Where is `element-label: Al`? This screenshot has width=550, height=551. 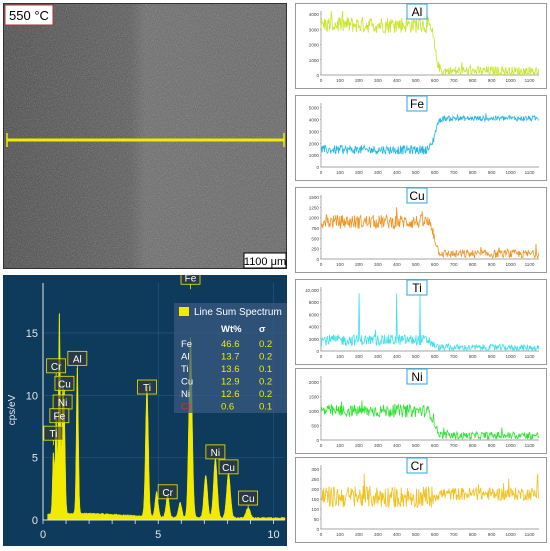 element-label: Al is located at coordinates (417, 11).